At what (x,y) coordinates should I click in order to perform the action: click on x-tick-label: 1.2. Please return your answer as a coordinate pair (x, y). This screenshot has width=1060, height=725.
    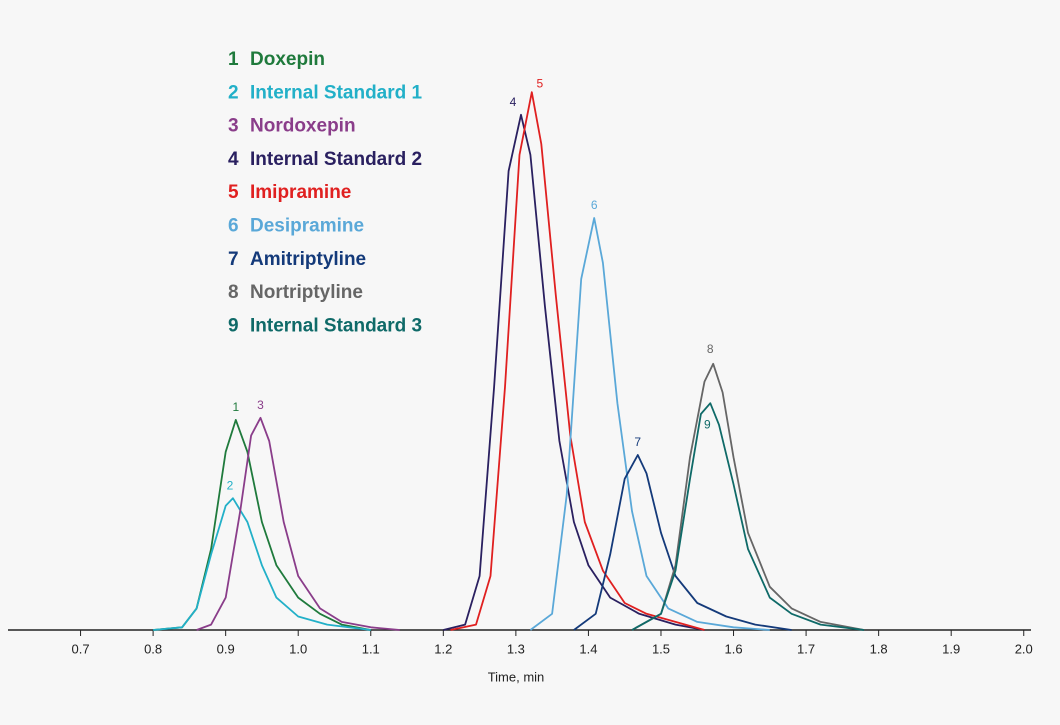
    Looking at the image, I should click on (443, 648).